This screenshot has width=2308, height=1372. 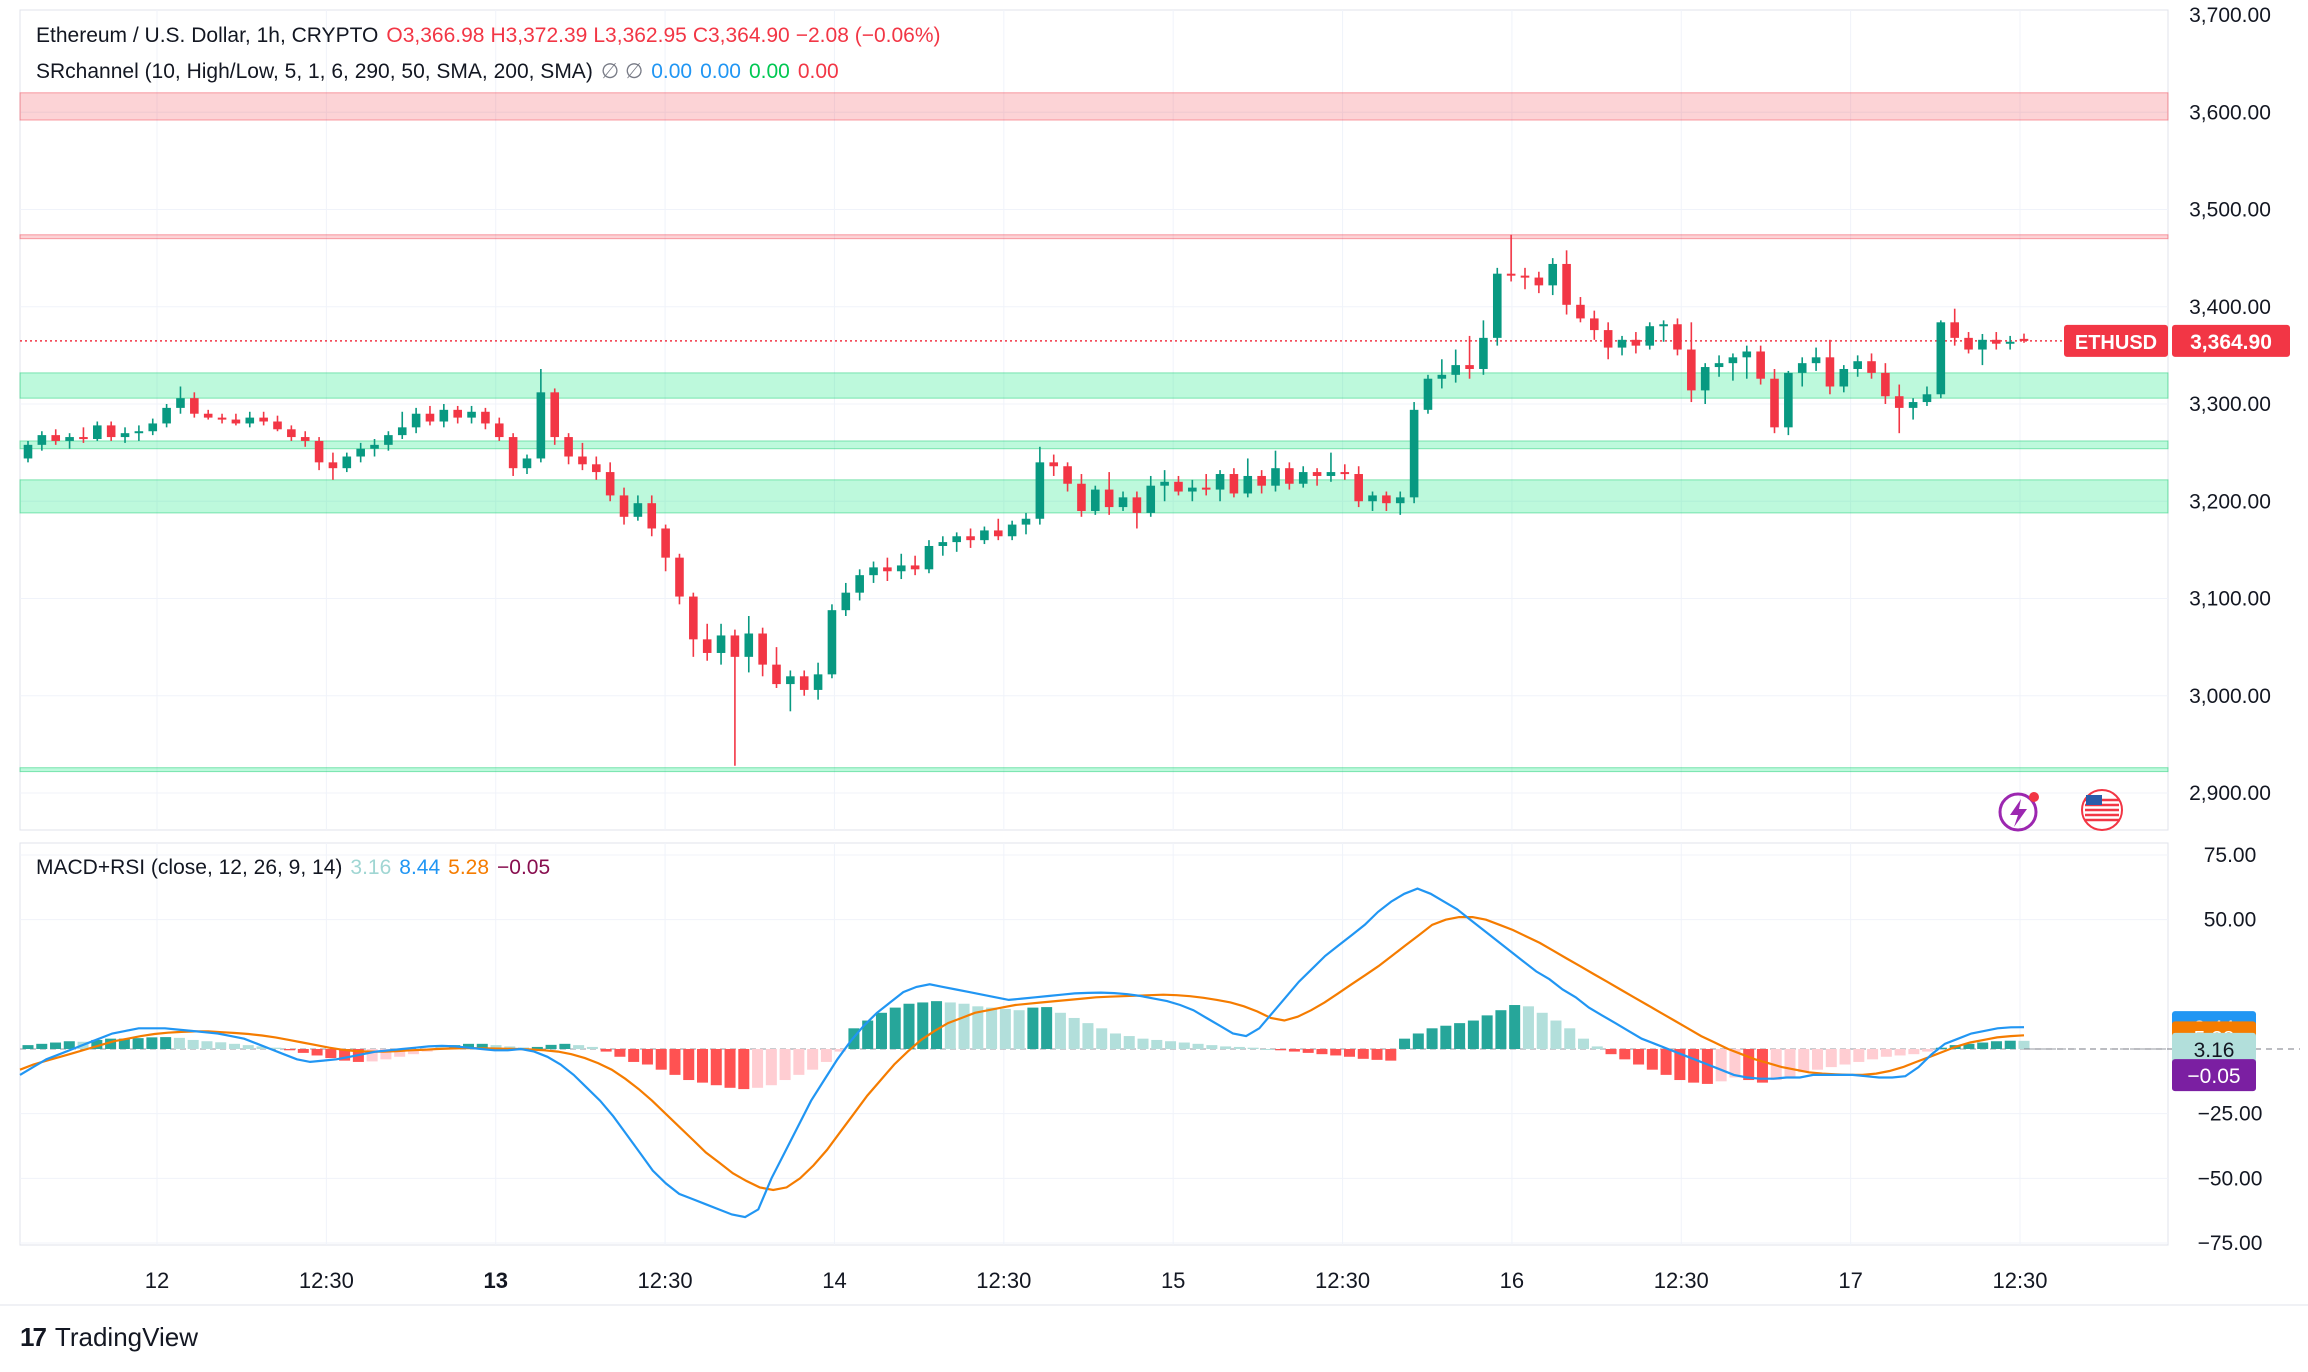 I want to click on price-tick-label: 3,200.00, so click(x=2230, y=501).